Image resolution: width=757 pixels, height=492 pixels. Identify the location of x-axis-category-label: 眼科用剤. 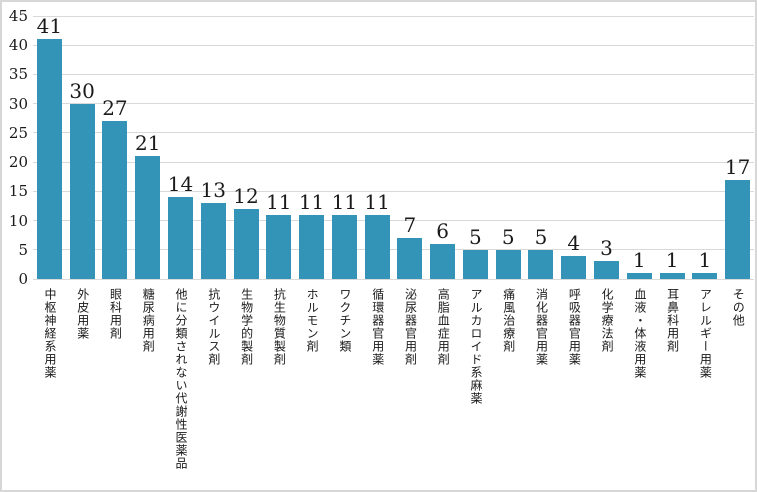
(115, 314).